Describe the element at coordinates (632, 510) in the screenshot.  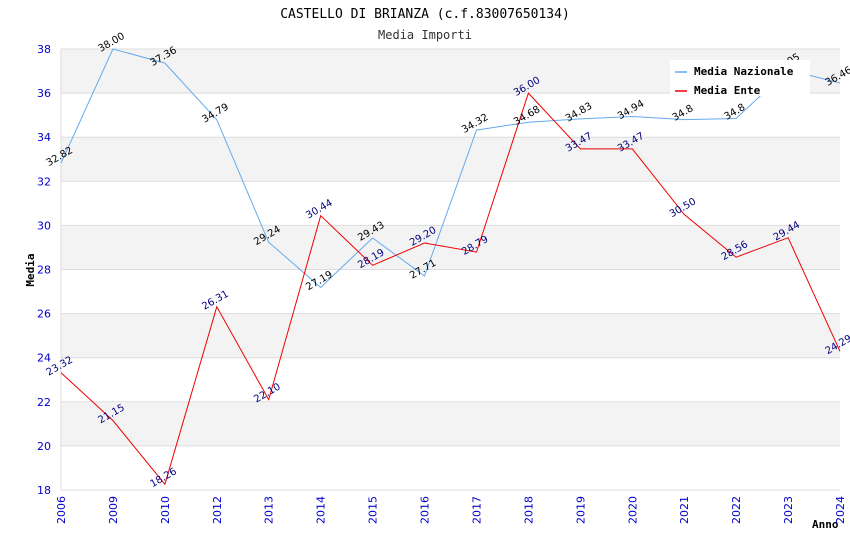
I see `x-tick-label: 2020` at that location.